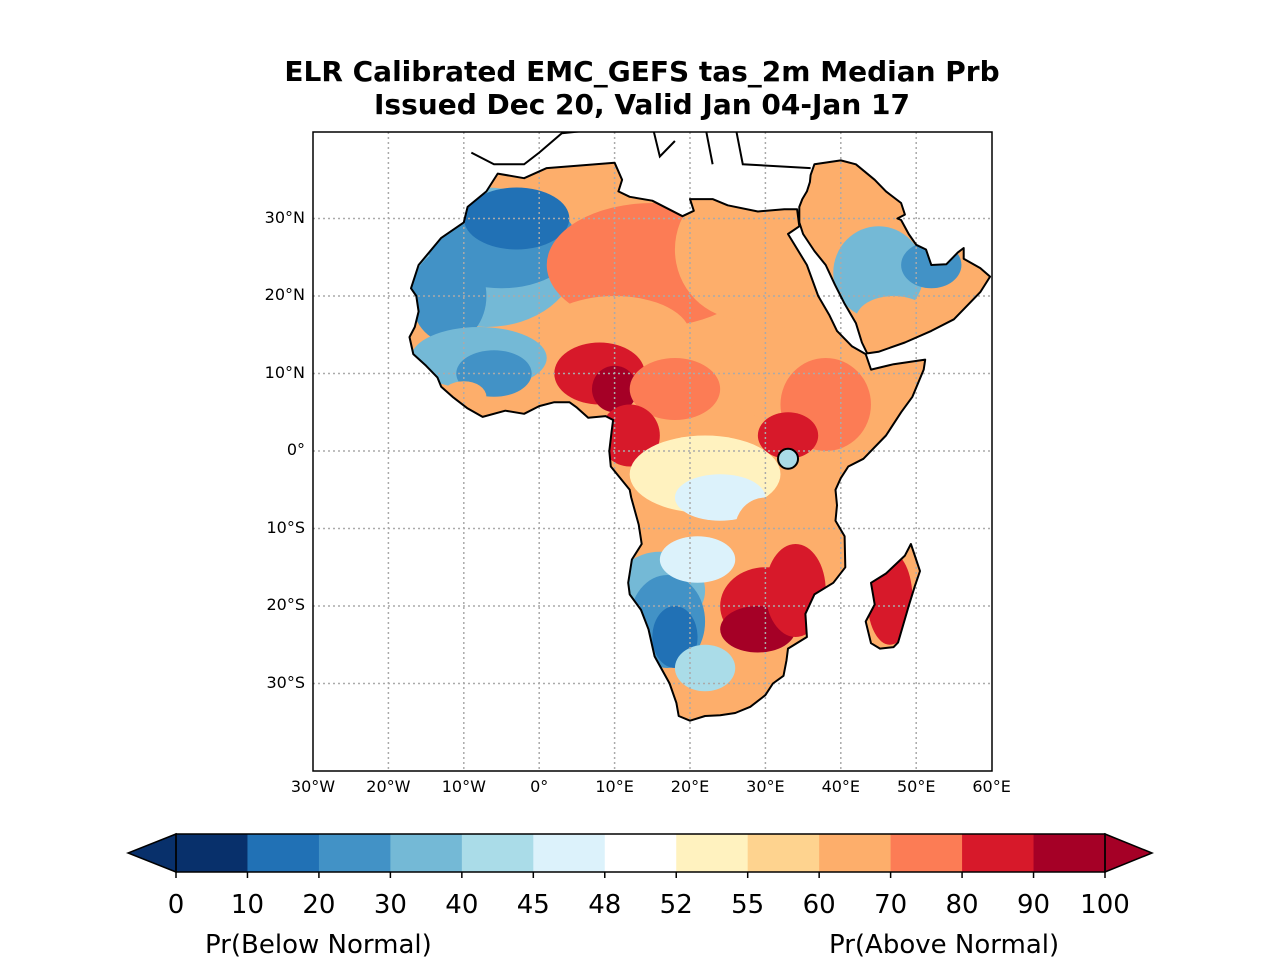 The width and height of the screenshot is (1280, 960). What do you see at coordinates (284, 217) in the screenshot?
I see `lat-tick-label: 30°N` at bounding box center [284, 217].